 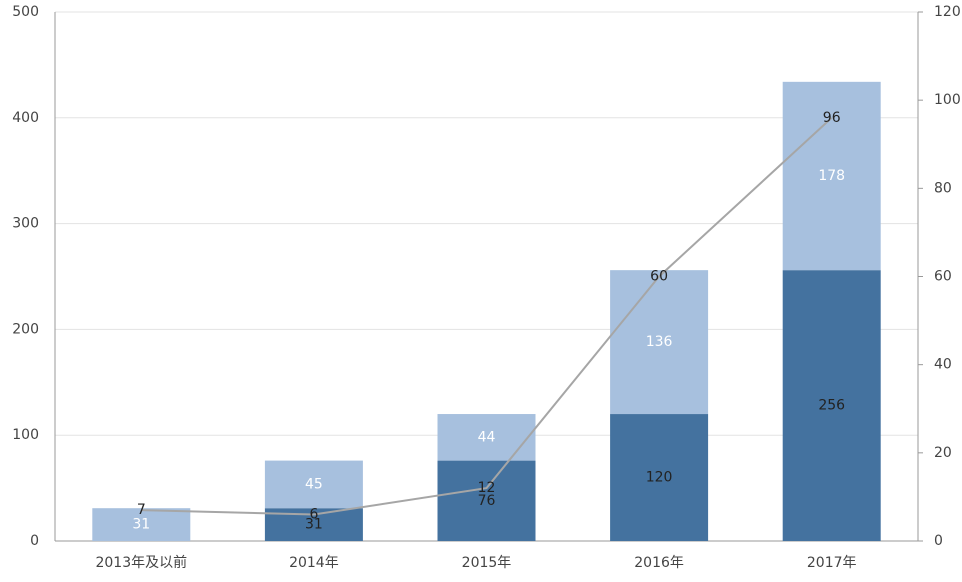 I want to click on y2-tick-label: 100, so click(x=947, y=100).